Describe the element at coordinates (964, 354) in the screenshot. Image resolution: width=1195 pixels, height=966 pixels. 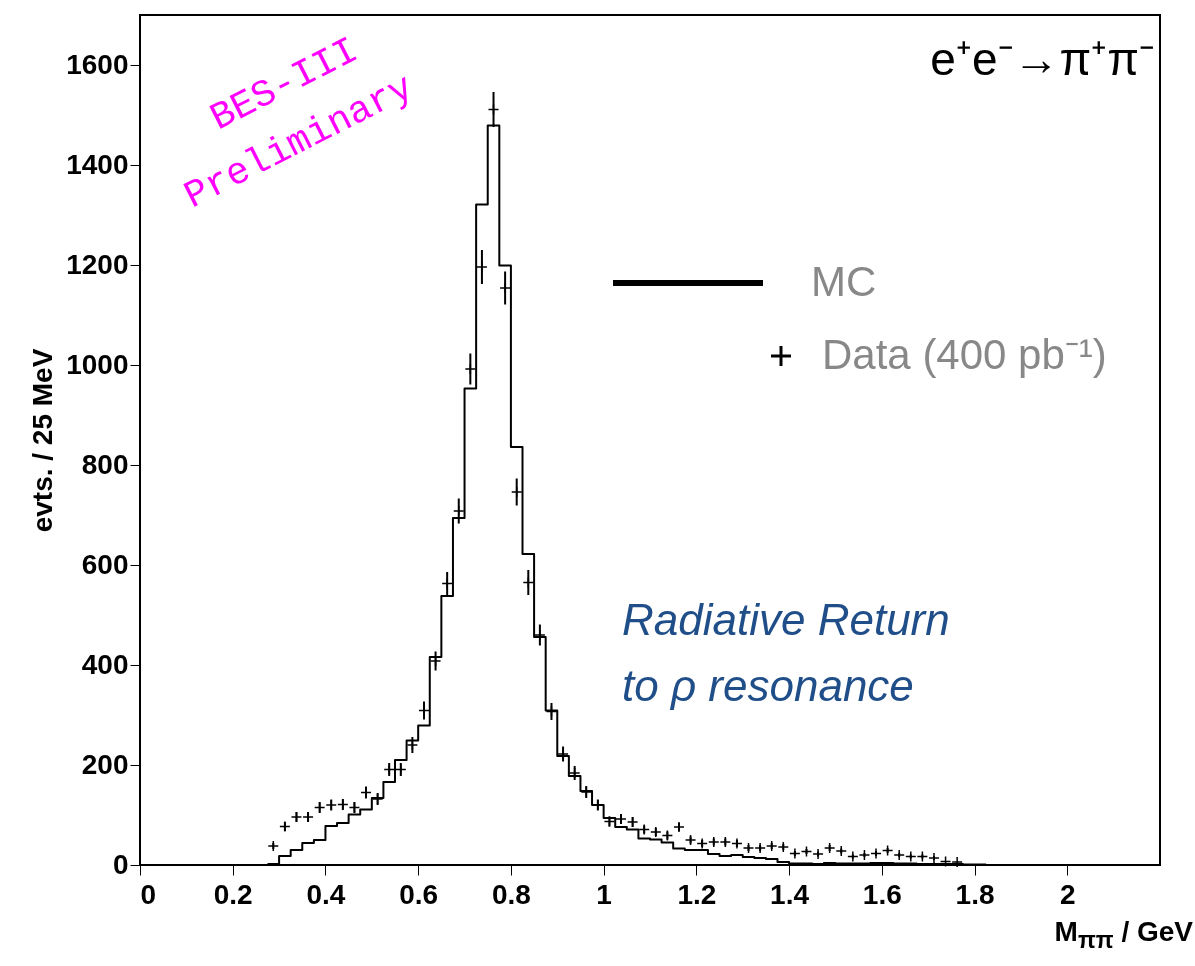
I see `legend-label: Data (400 pb⁻¹)` at that location.